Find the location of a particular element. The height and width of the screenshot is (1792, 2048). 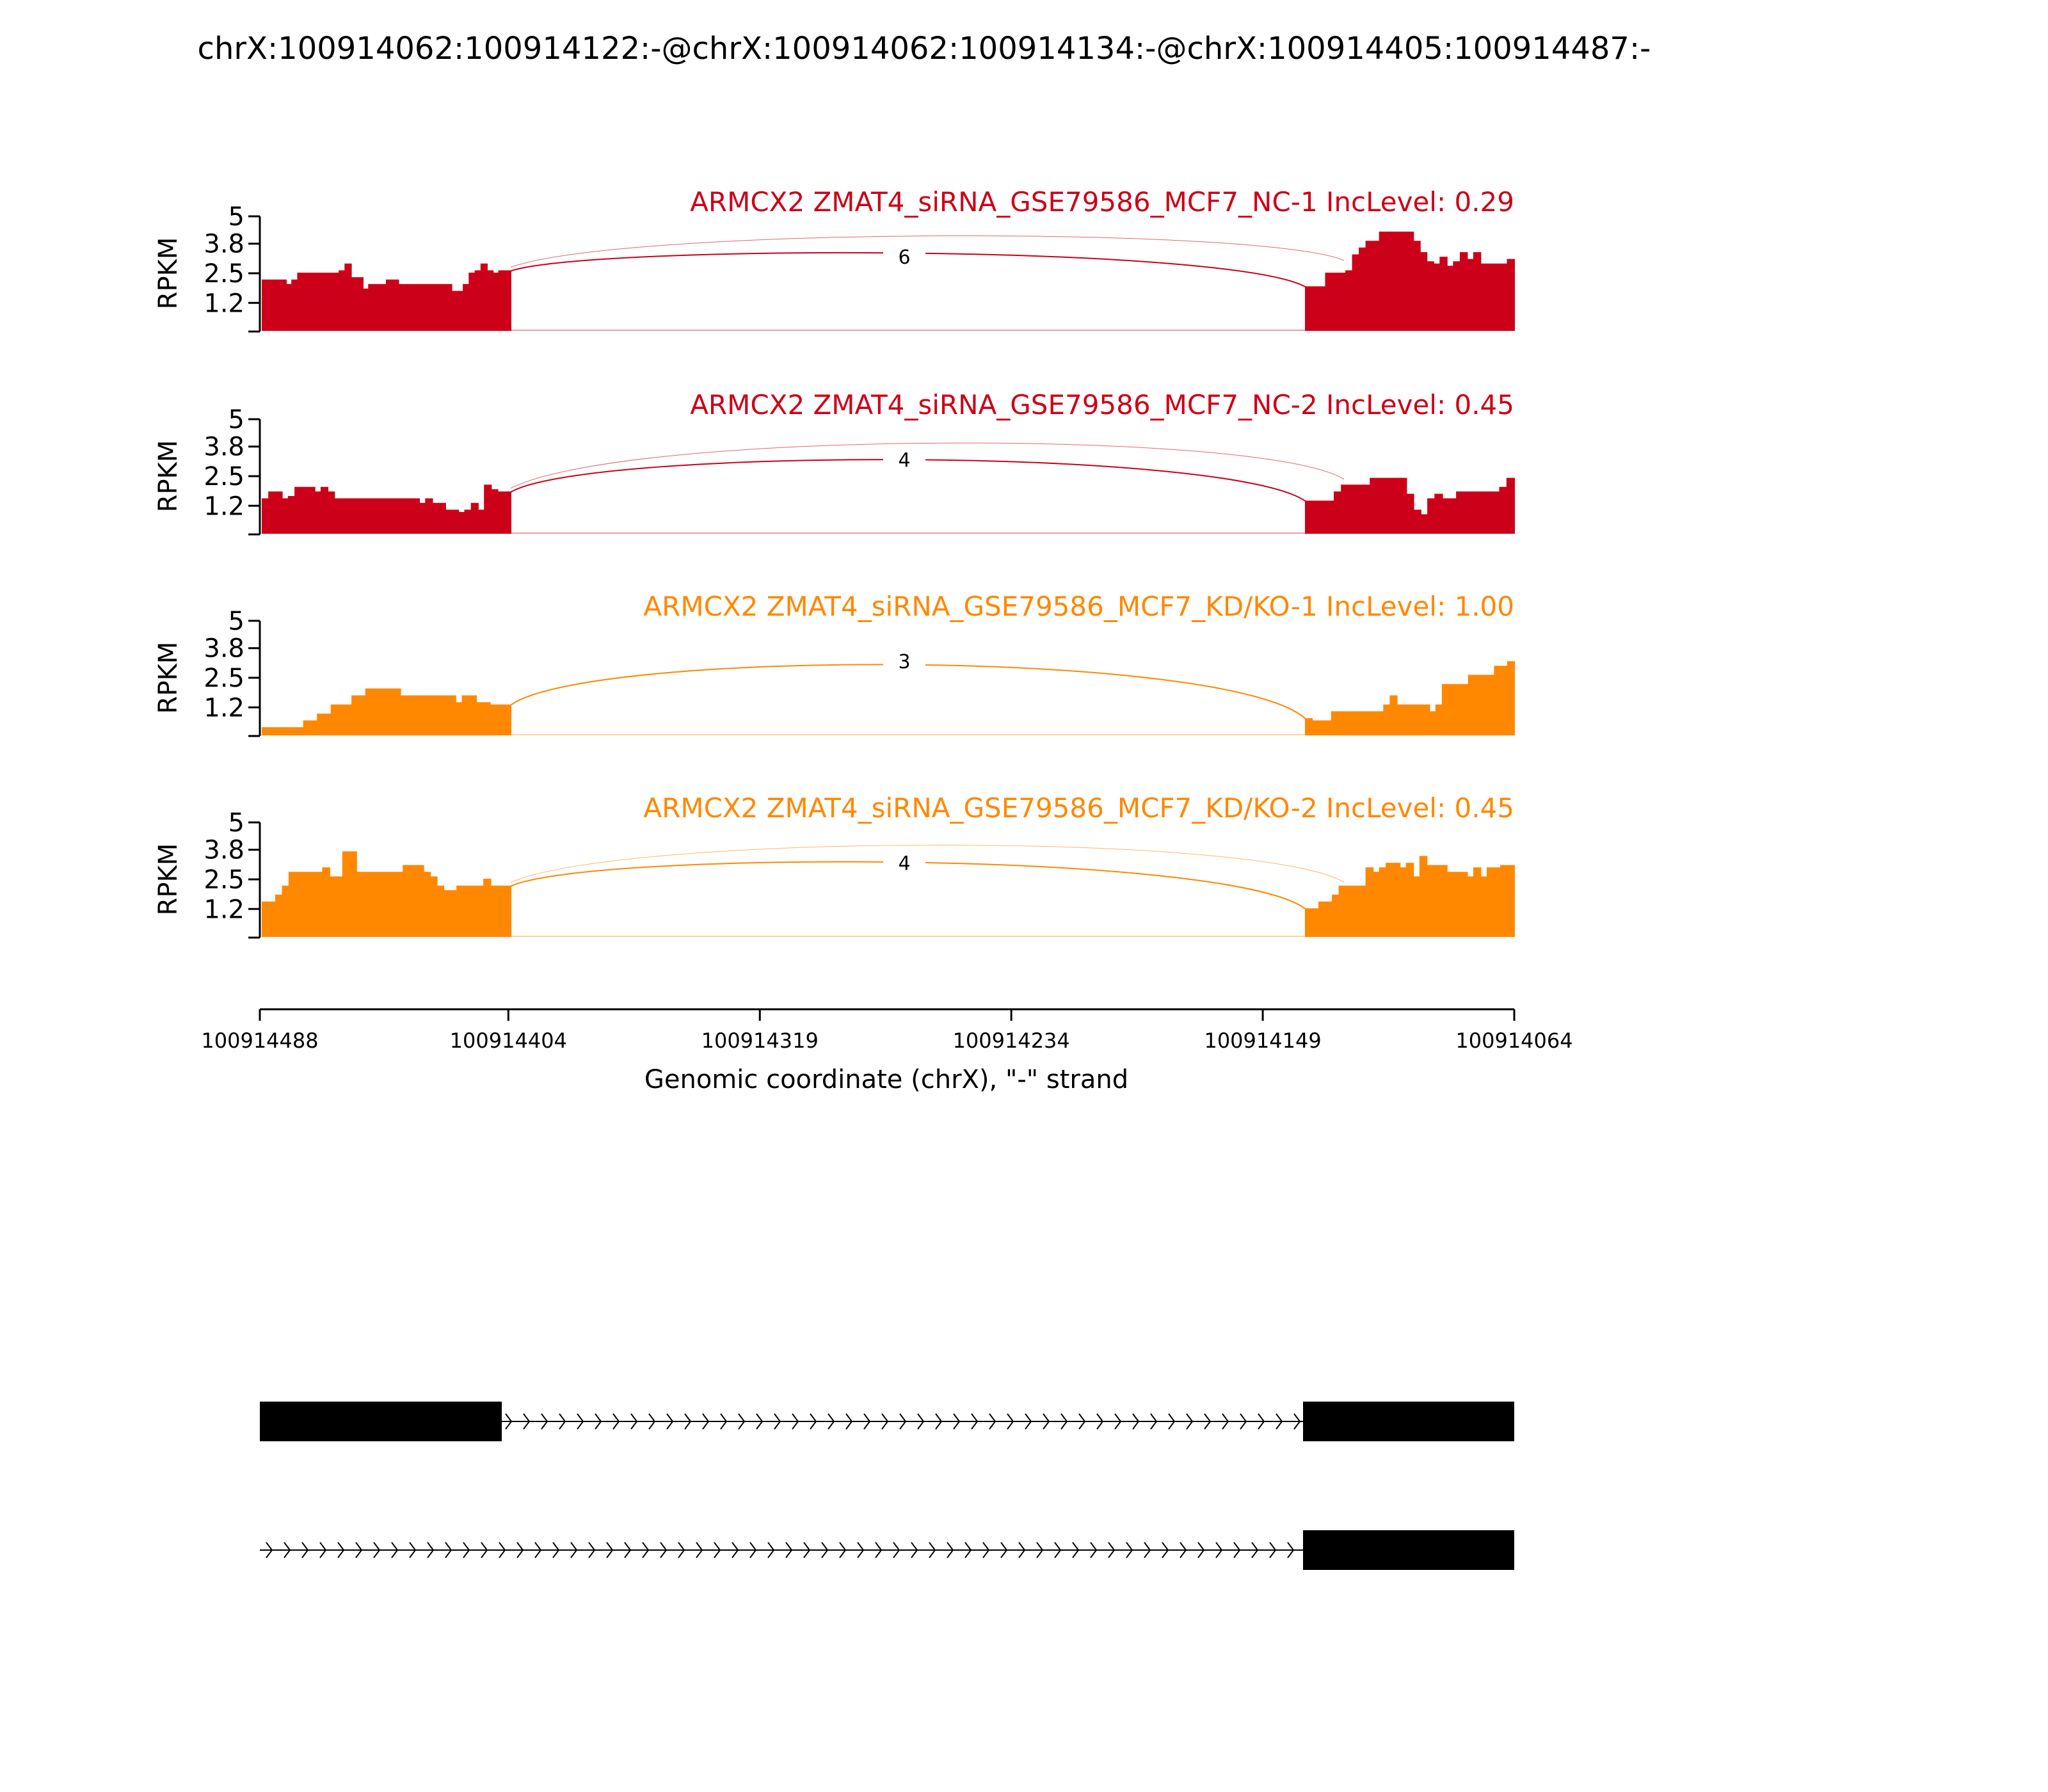

isoform-models is located at coordinates (887, 1486).